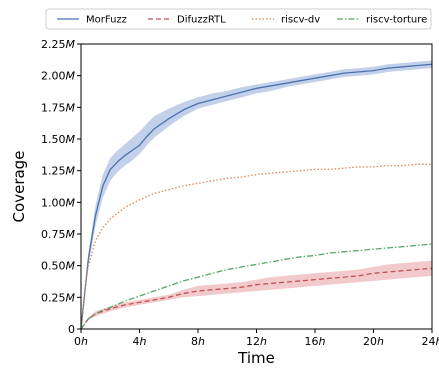 The width and height of the screenshot is (439, 368). What do you see at coordinates (58, 266) in the screenshot?
I see `y-tick-label: 0.50M` at bounding box center [58, 266].